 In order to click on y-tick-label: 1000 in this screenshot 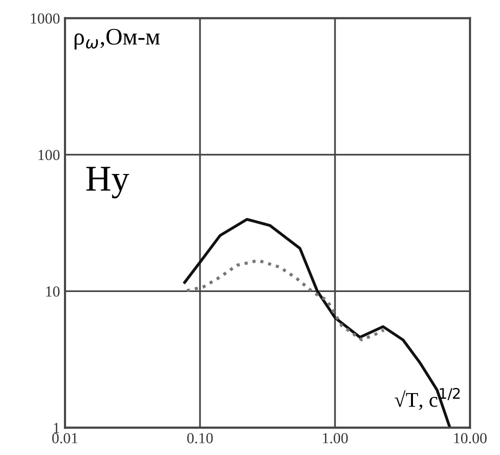, I will do `click(45, 18)`.